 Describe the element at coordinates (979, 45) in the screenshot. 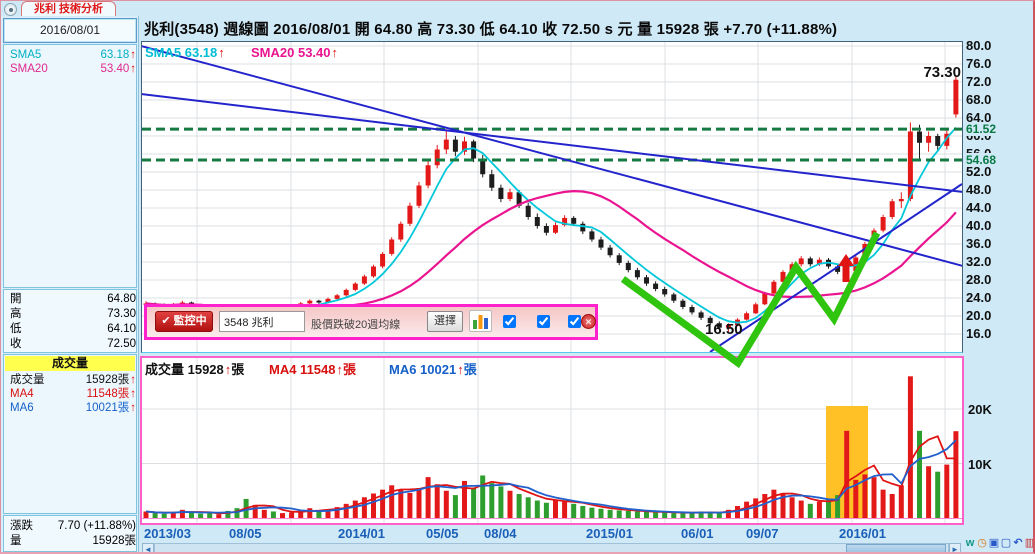

I see `price-tick-label: 80.0` at that location.